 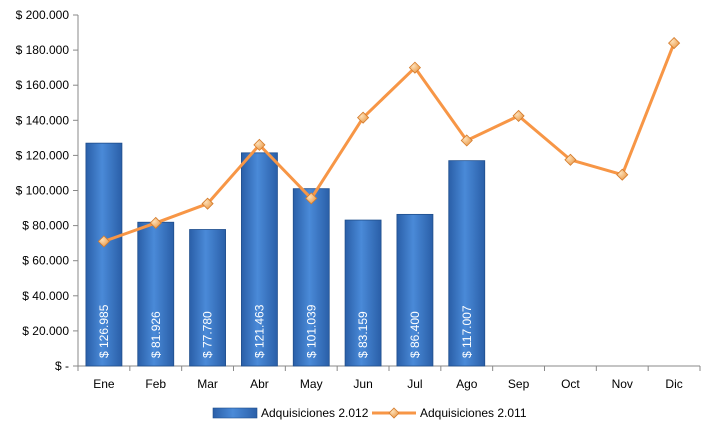 What do you see at coordinates (473, 413) in the screenshot?
I see `legend-label-line: Adquisiciones 2.011` at bounding box center [473, 413].